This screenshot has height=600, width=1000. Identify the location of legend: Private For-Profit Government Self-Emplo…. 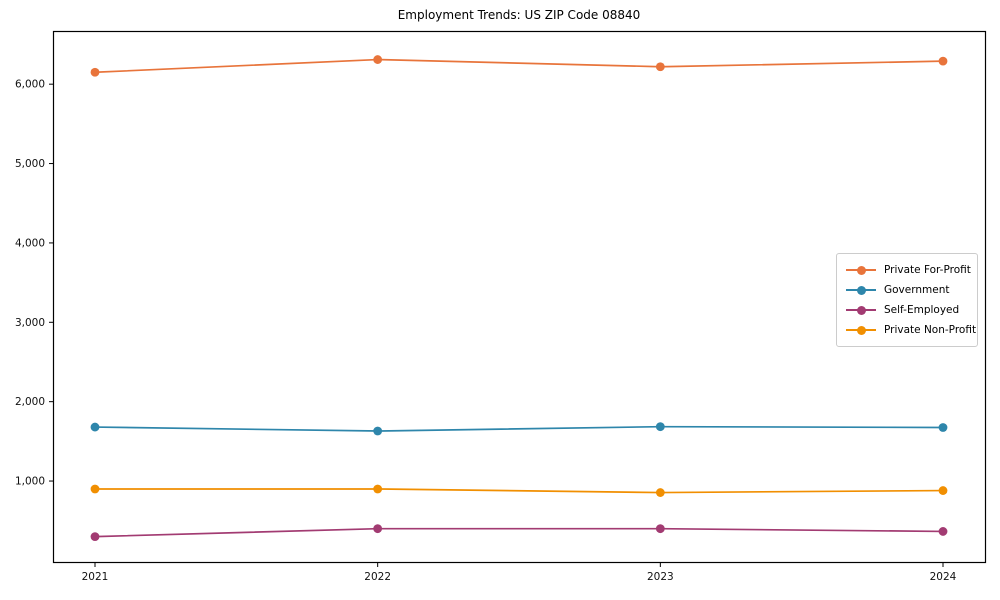
(907, 300).